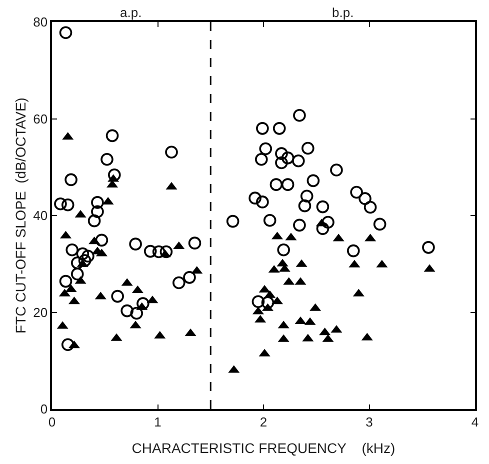  Describe the element at coordinates (369, 422) in the screenshot. I see `x-tick-label: 3` at that location.